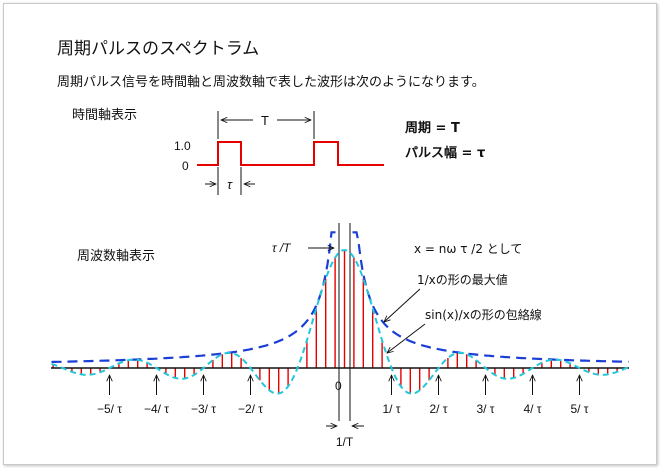 This screenshot has width=660, height=468. I want to click on period-note: 周期 = T, so click(432, 128).